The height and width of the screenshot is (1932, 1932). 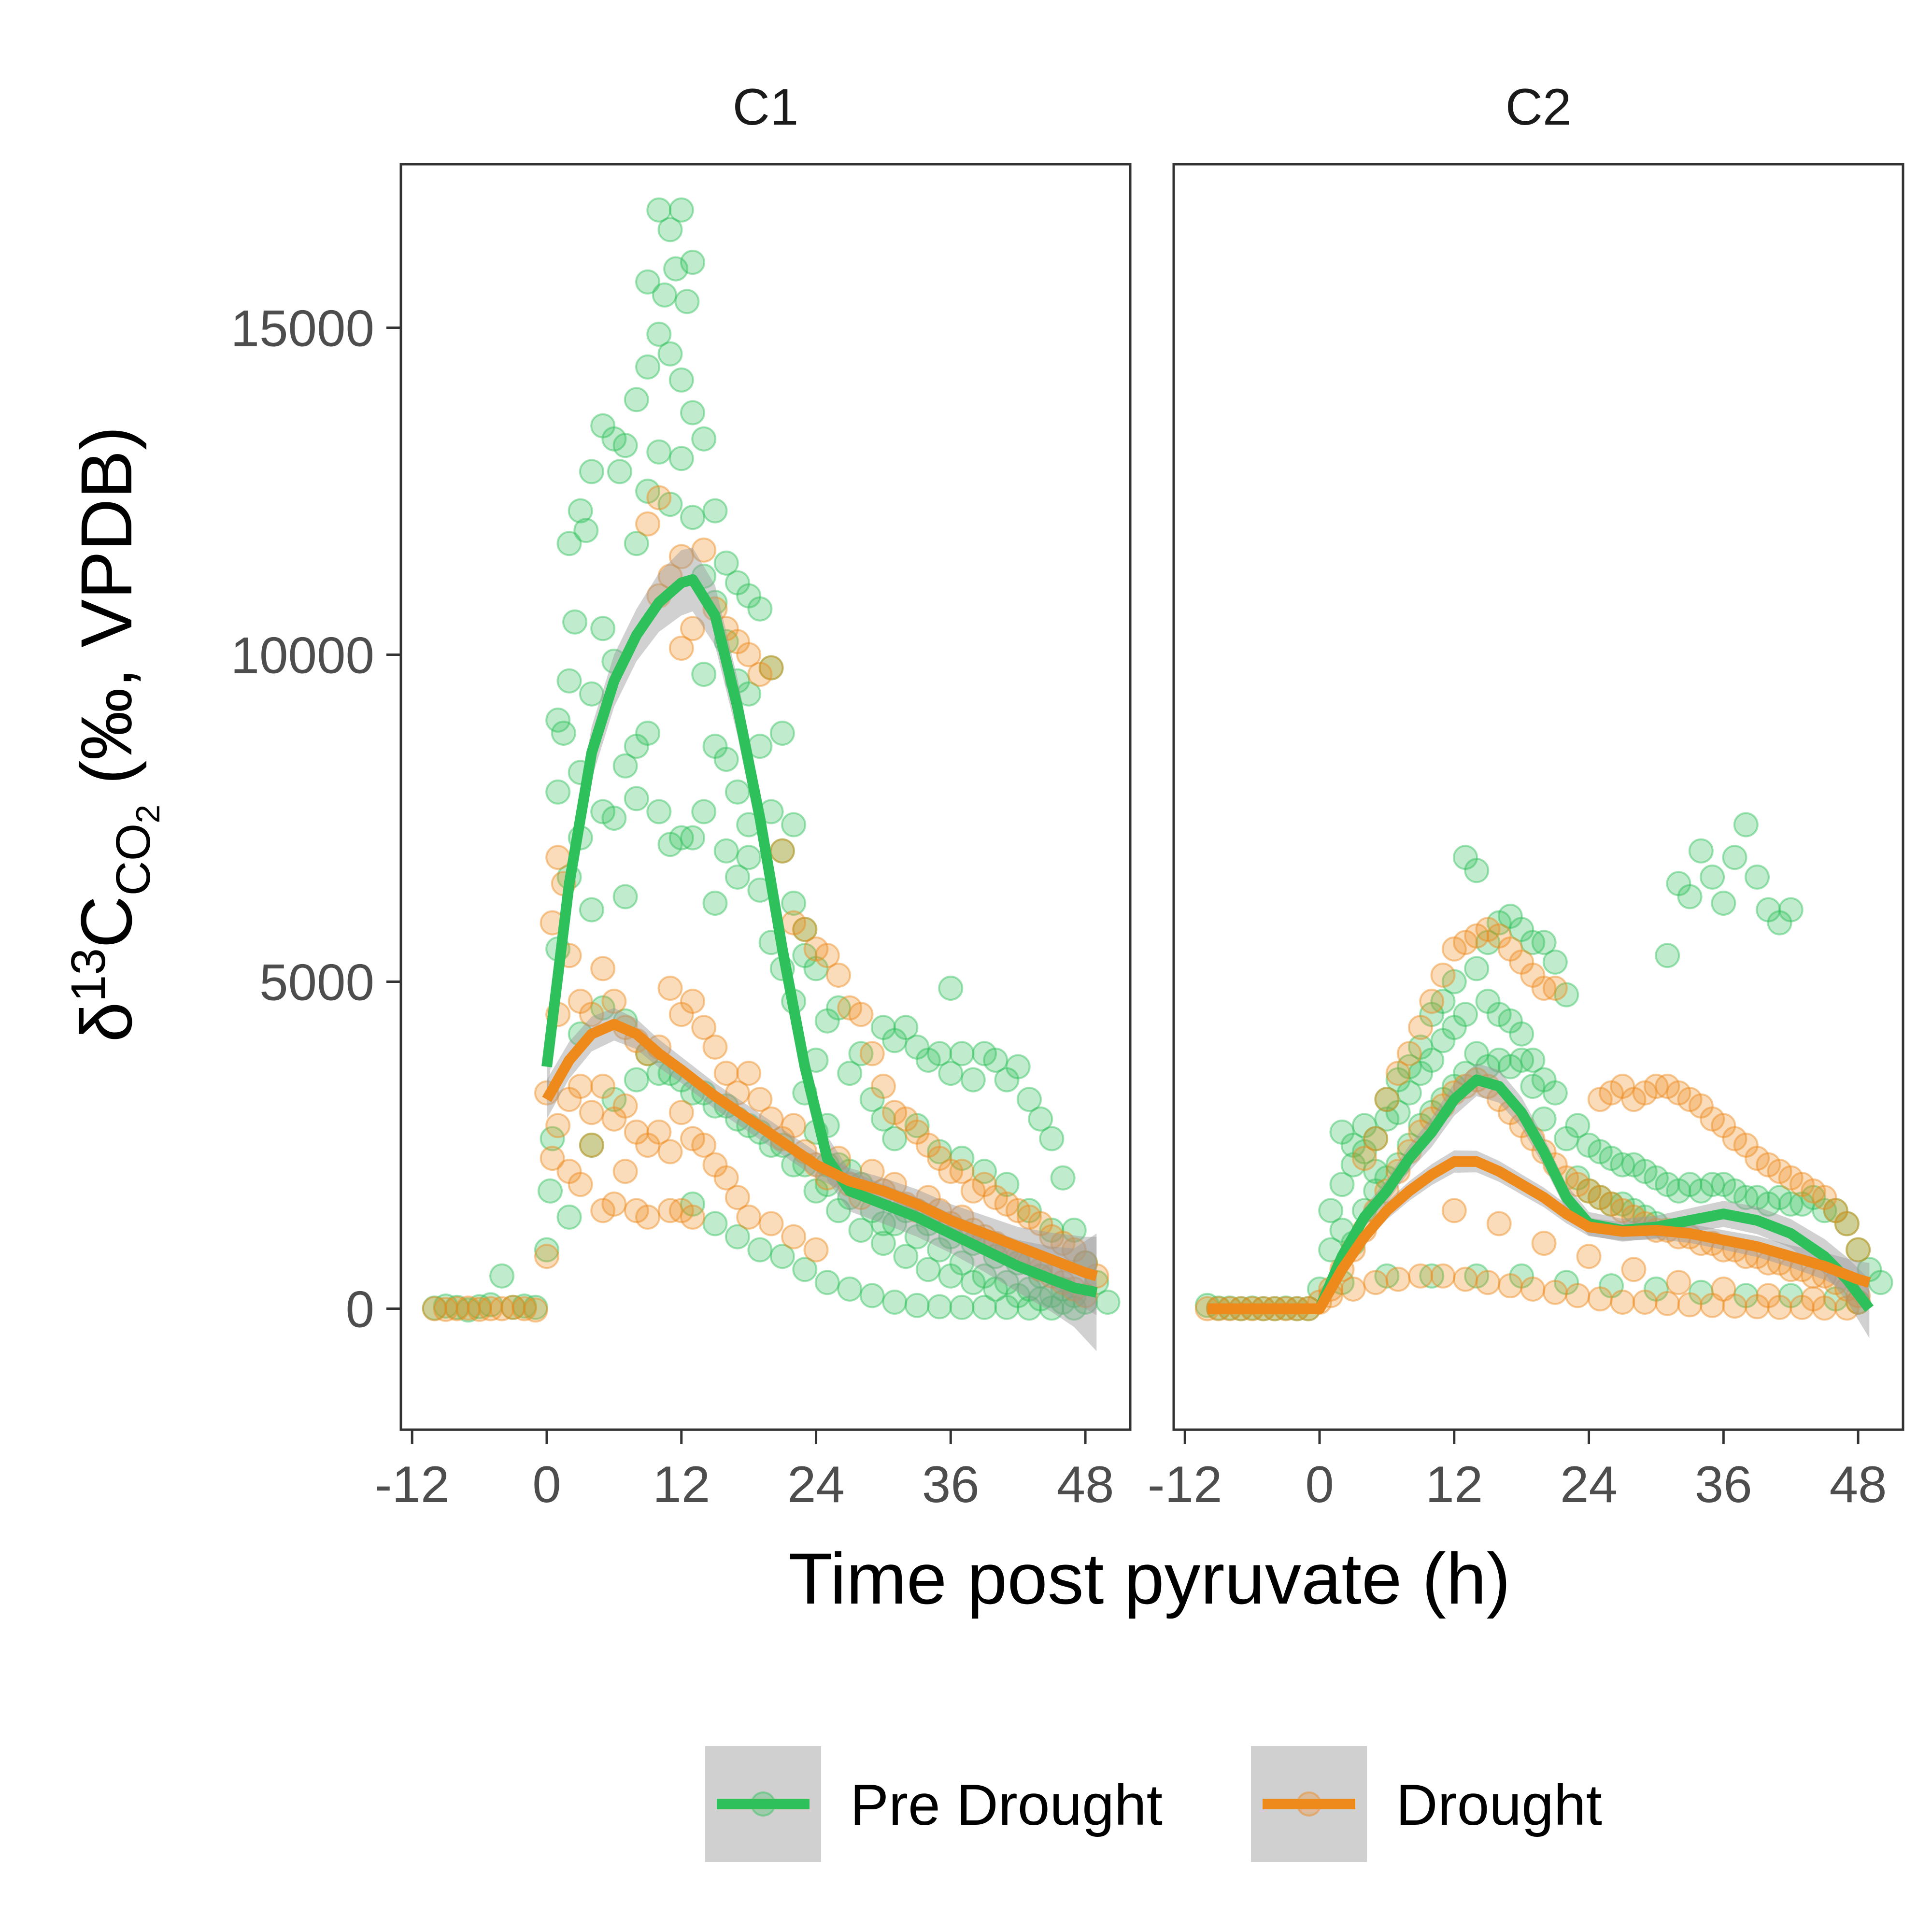 I want to click on x-tick-label: 12, so click(x=1454, y=1484).